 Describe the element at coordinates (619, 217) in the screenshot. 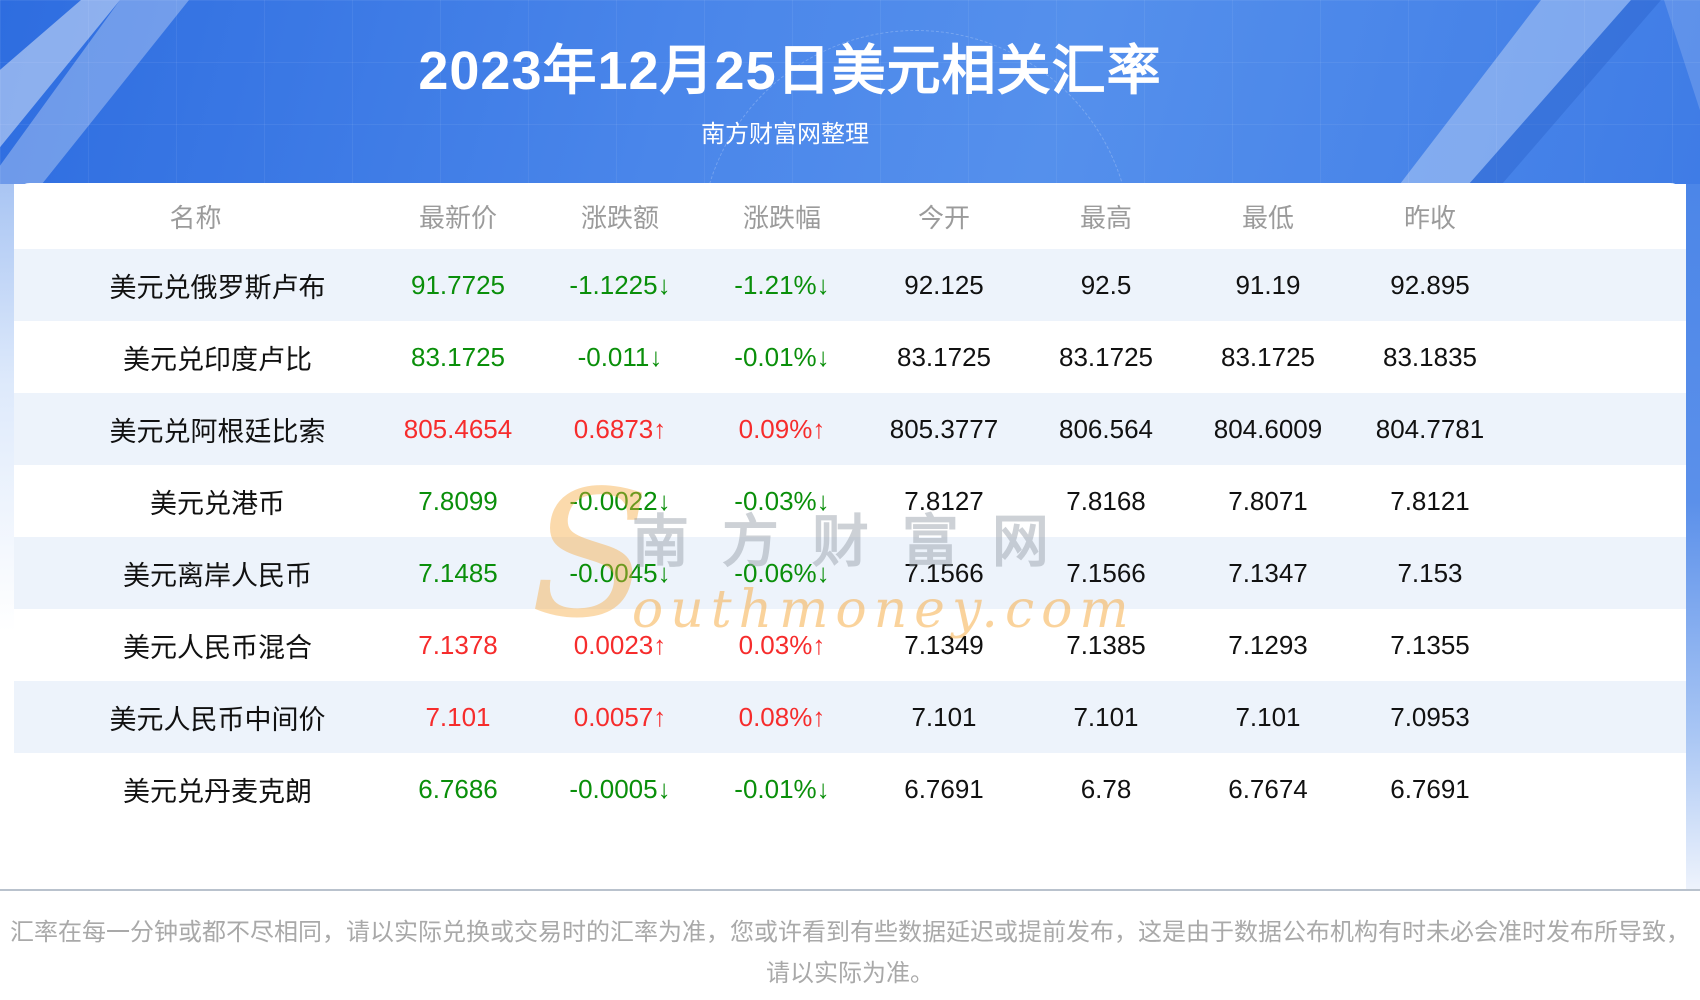

I see `column-header: 涨跌额` at that location.